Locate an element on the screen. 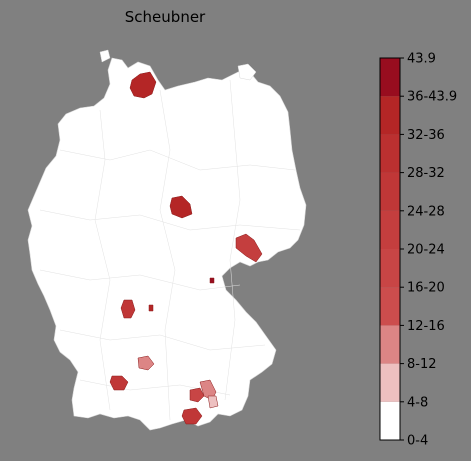 This screenshot has width=471, height=461. colorbar-tick-label: 20-24 is located at coordinates (426, 250).